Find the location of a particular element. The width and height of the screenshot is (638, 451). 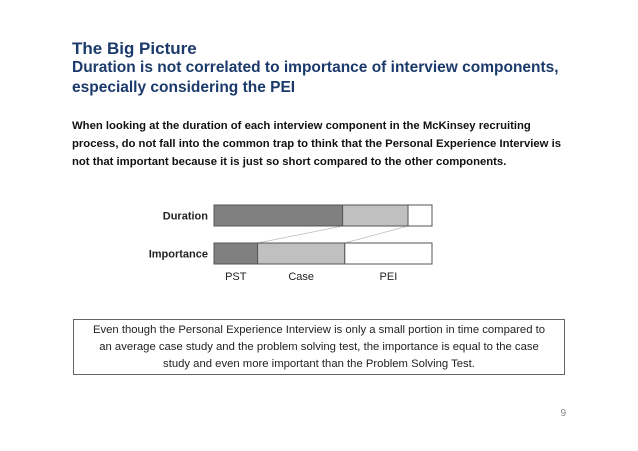

segment-label-pst: PST is located at coordinates (236, 277).